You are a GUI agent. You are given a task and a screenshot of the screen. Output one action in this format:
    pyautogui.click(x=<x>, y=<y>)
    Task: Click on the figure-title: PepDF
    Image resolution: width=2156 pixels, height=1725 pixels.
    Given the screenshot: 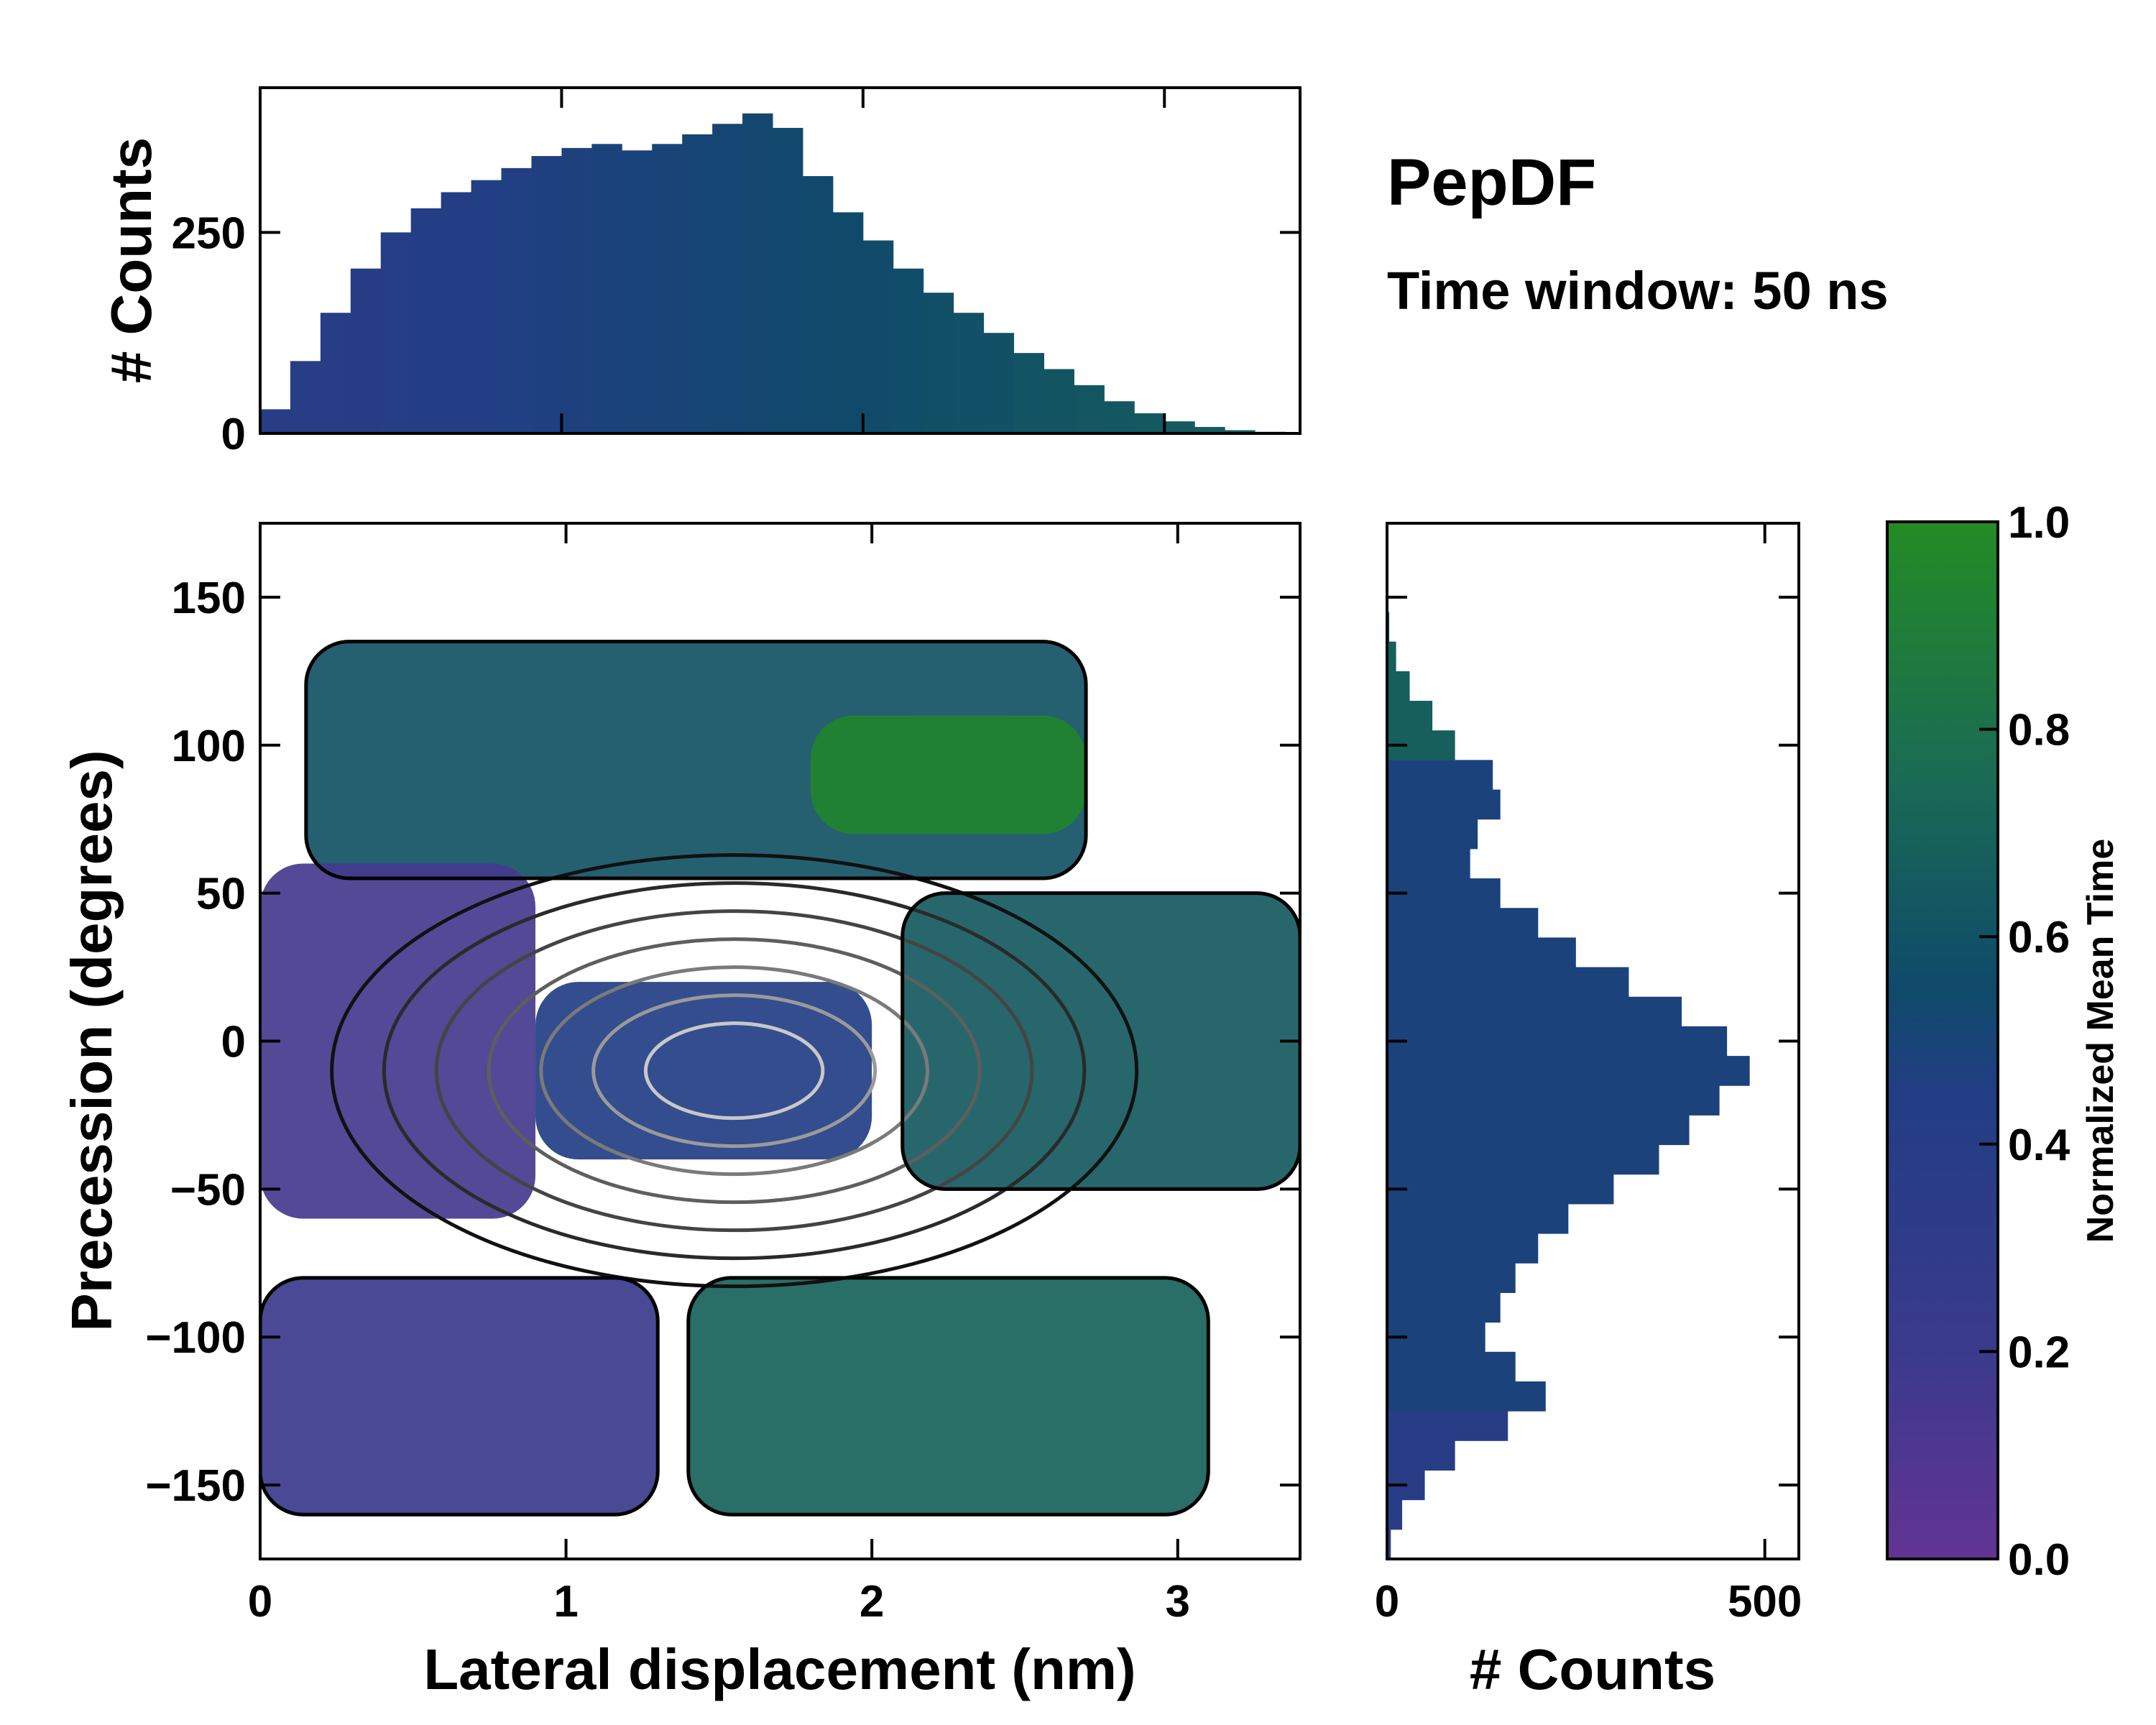 What is the action you would take?
    pyautogui.click(x=1492, y=182)
    